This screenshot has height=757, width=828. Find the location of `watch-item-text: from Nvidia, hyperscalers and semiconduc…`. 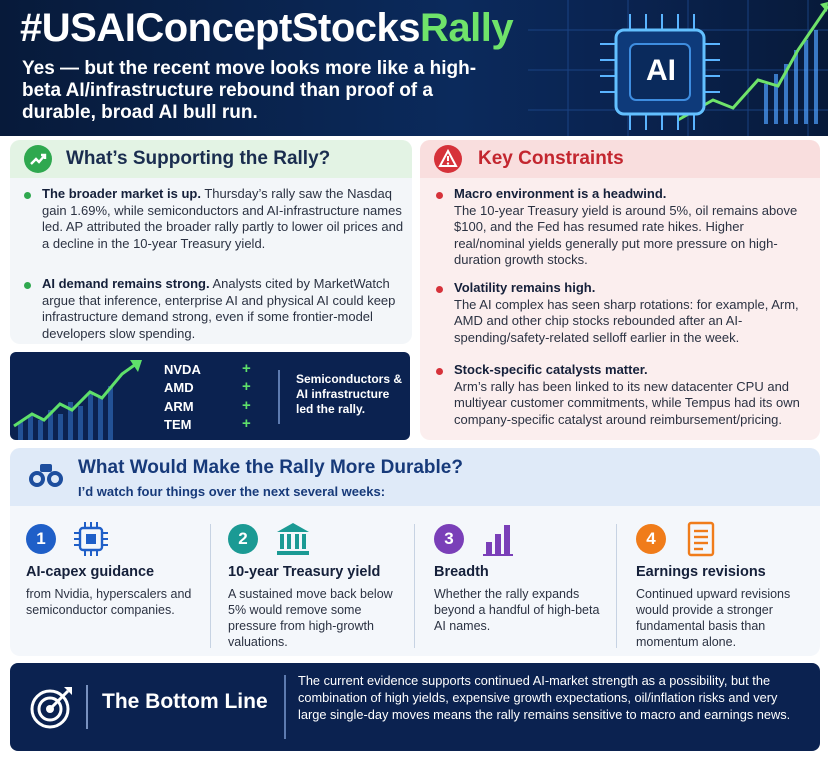

watch-item-text: from Nvidia, hyperscalers and semiconduc… is located at coordinates (109, 602).